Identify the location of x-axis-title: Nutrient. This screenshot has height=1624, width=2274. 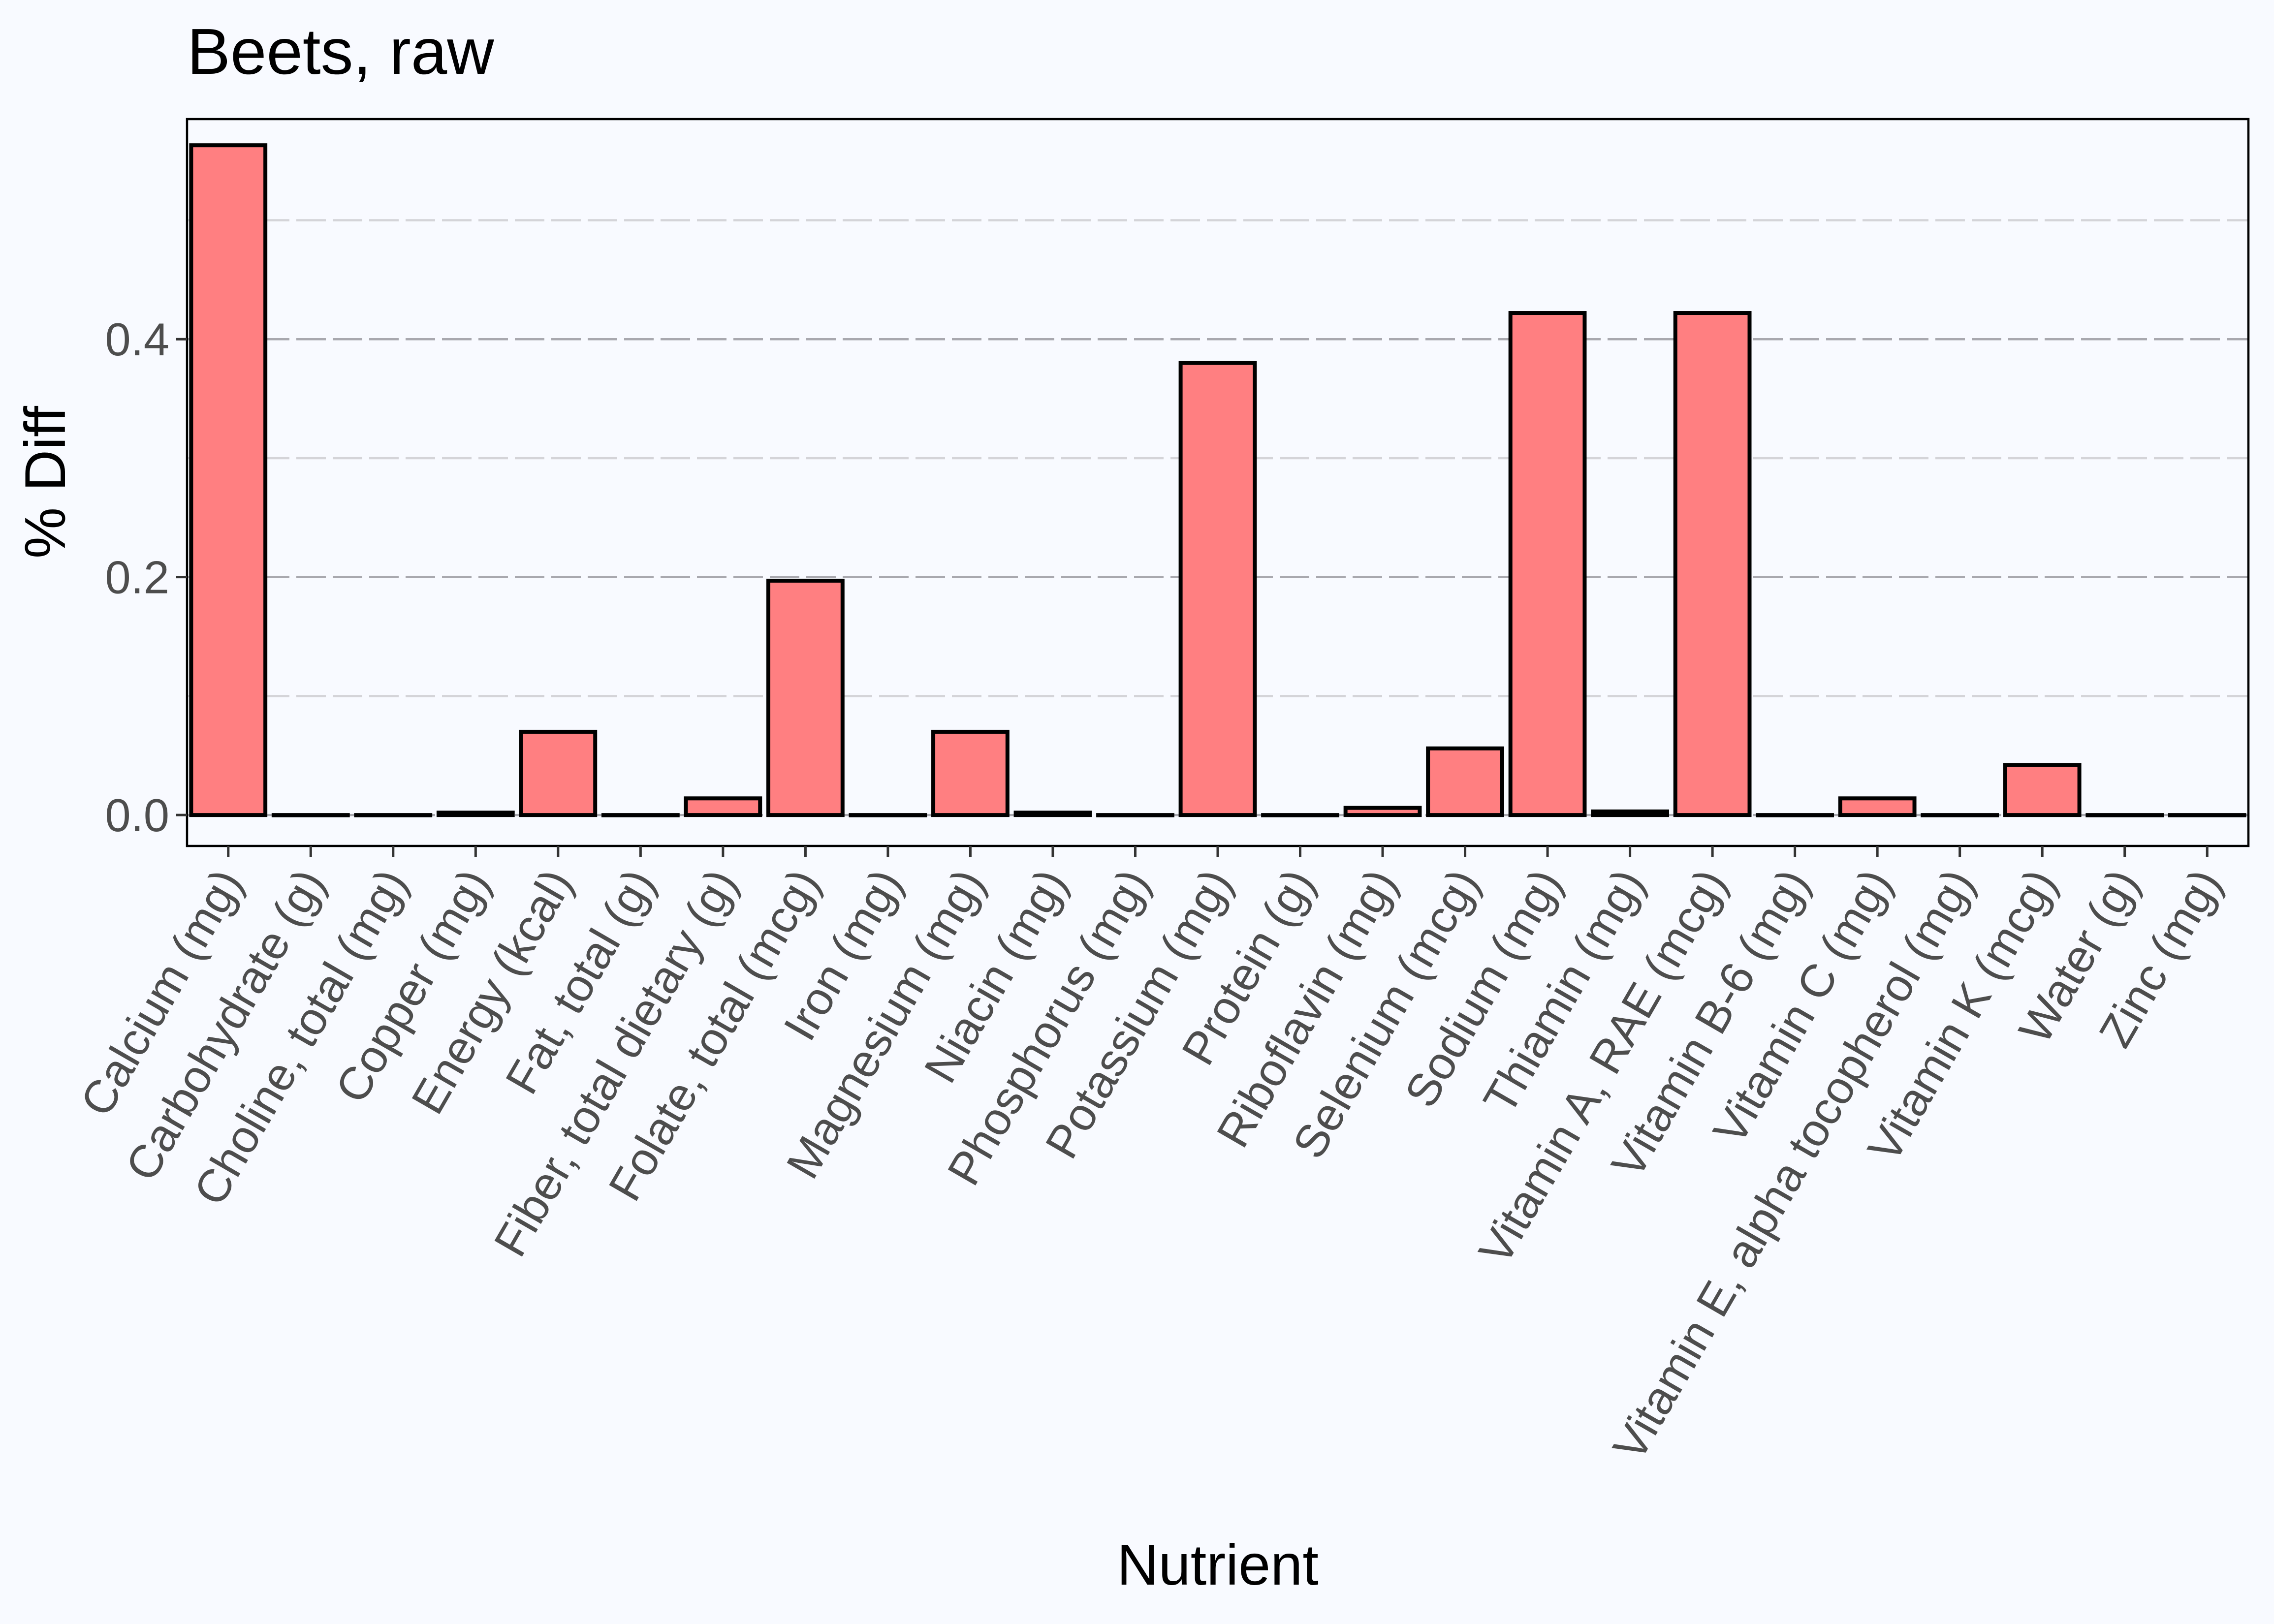
(1218, 1564).